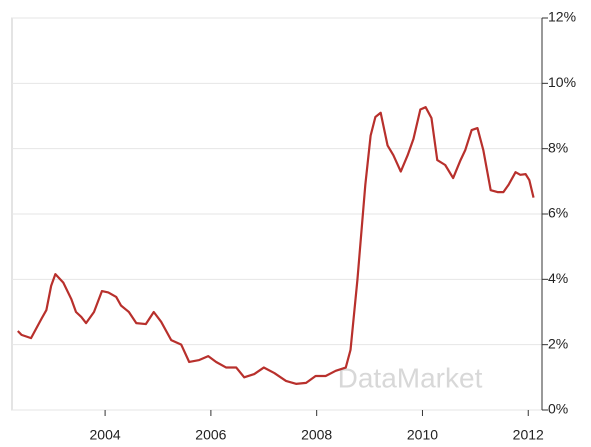 The width and height of the screenshot is (591, 447). I want to click on x-tick-label: 2004, so click(105, 435).